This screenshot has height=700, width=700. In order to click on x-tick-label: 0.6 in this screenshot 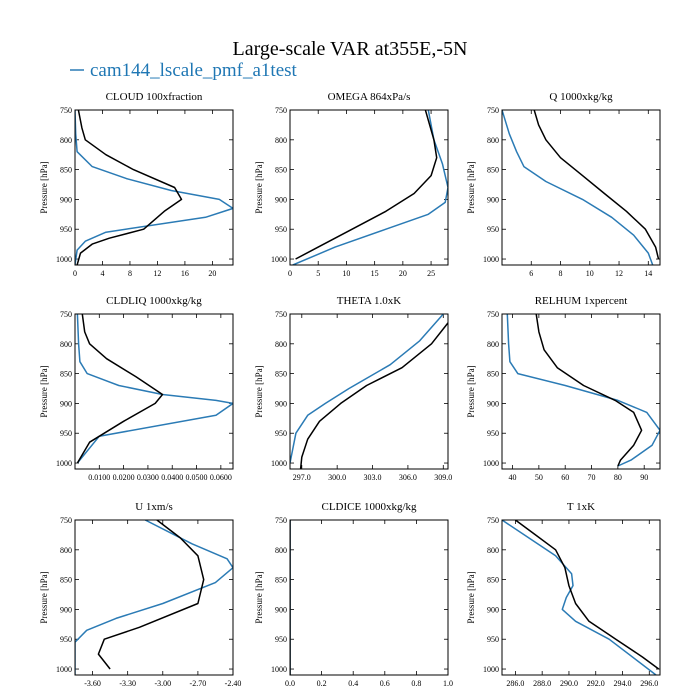, I will do `click(385, 683)`.